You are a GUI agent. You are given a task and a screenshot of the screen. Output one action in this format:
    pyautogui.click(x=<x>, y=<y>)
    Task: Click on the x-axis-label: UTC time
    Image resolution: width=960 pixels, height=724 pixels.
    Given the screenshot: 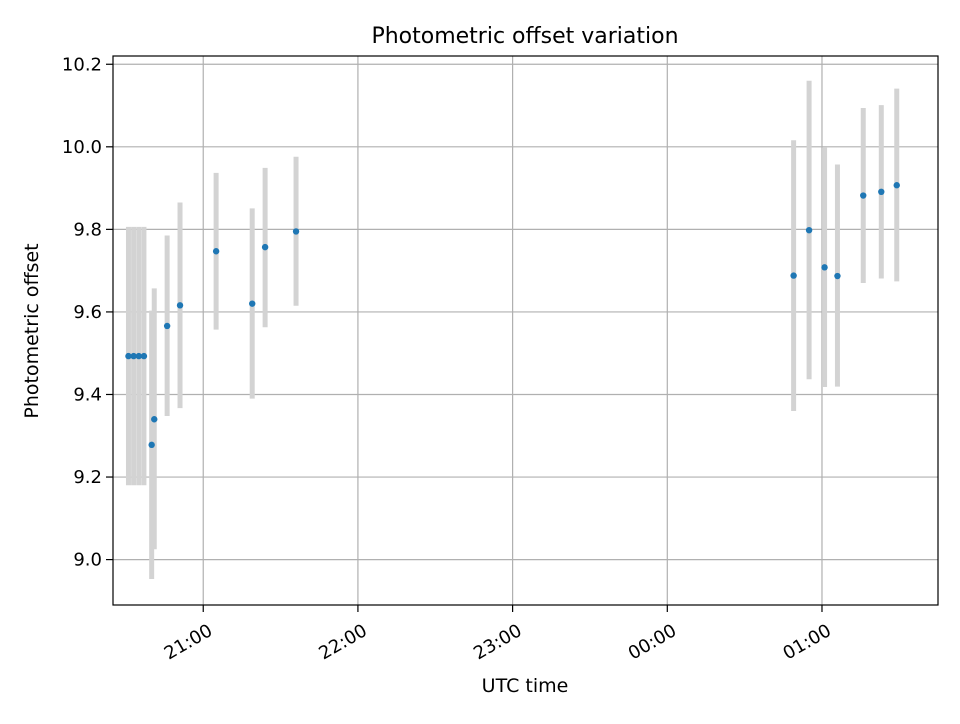 What is the action you would take?
    pyautogui.click(x=525, y=686)
    